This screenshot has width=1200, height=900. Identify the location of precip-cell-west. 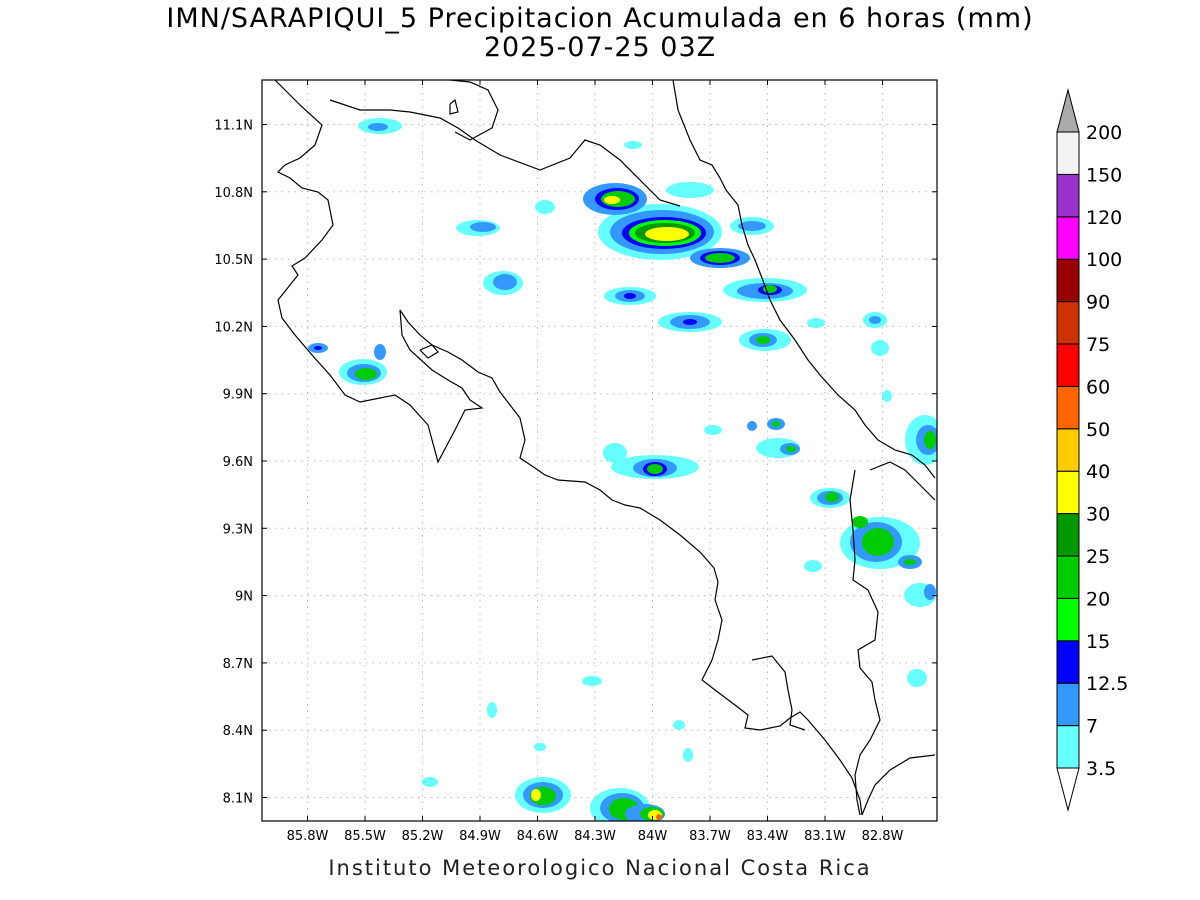
(347, 364).